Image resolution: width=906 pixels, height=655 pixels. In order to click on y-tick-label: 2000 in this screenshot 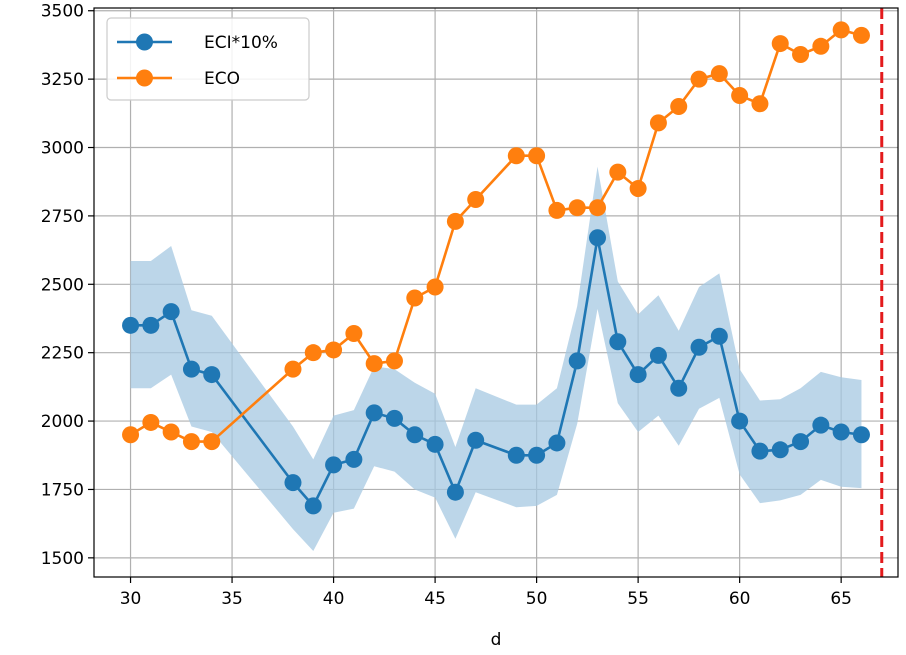, I will do `click(62, 422)`.